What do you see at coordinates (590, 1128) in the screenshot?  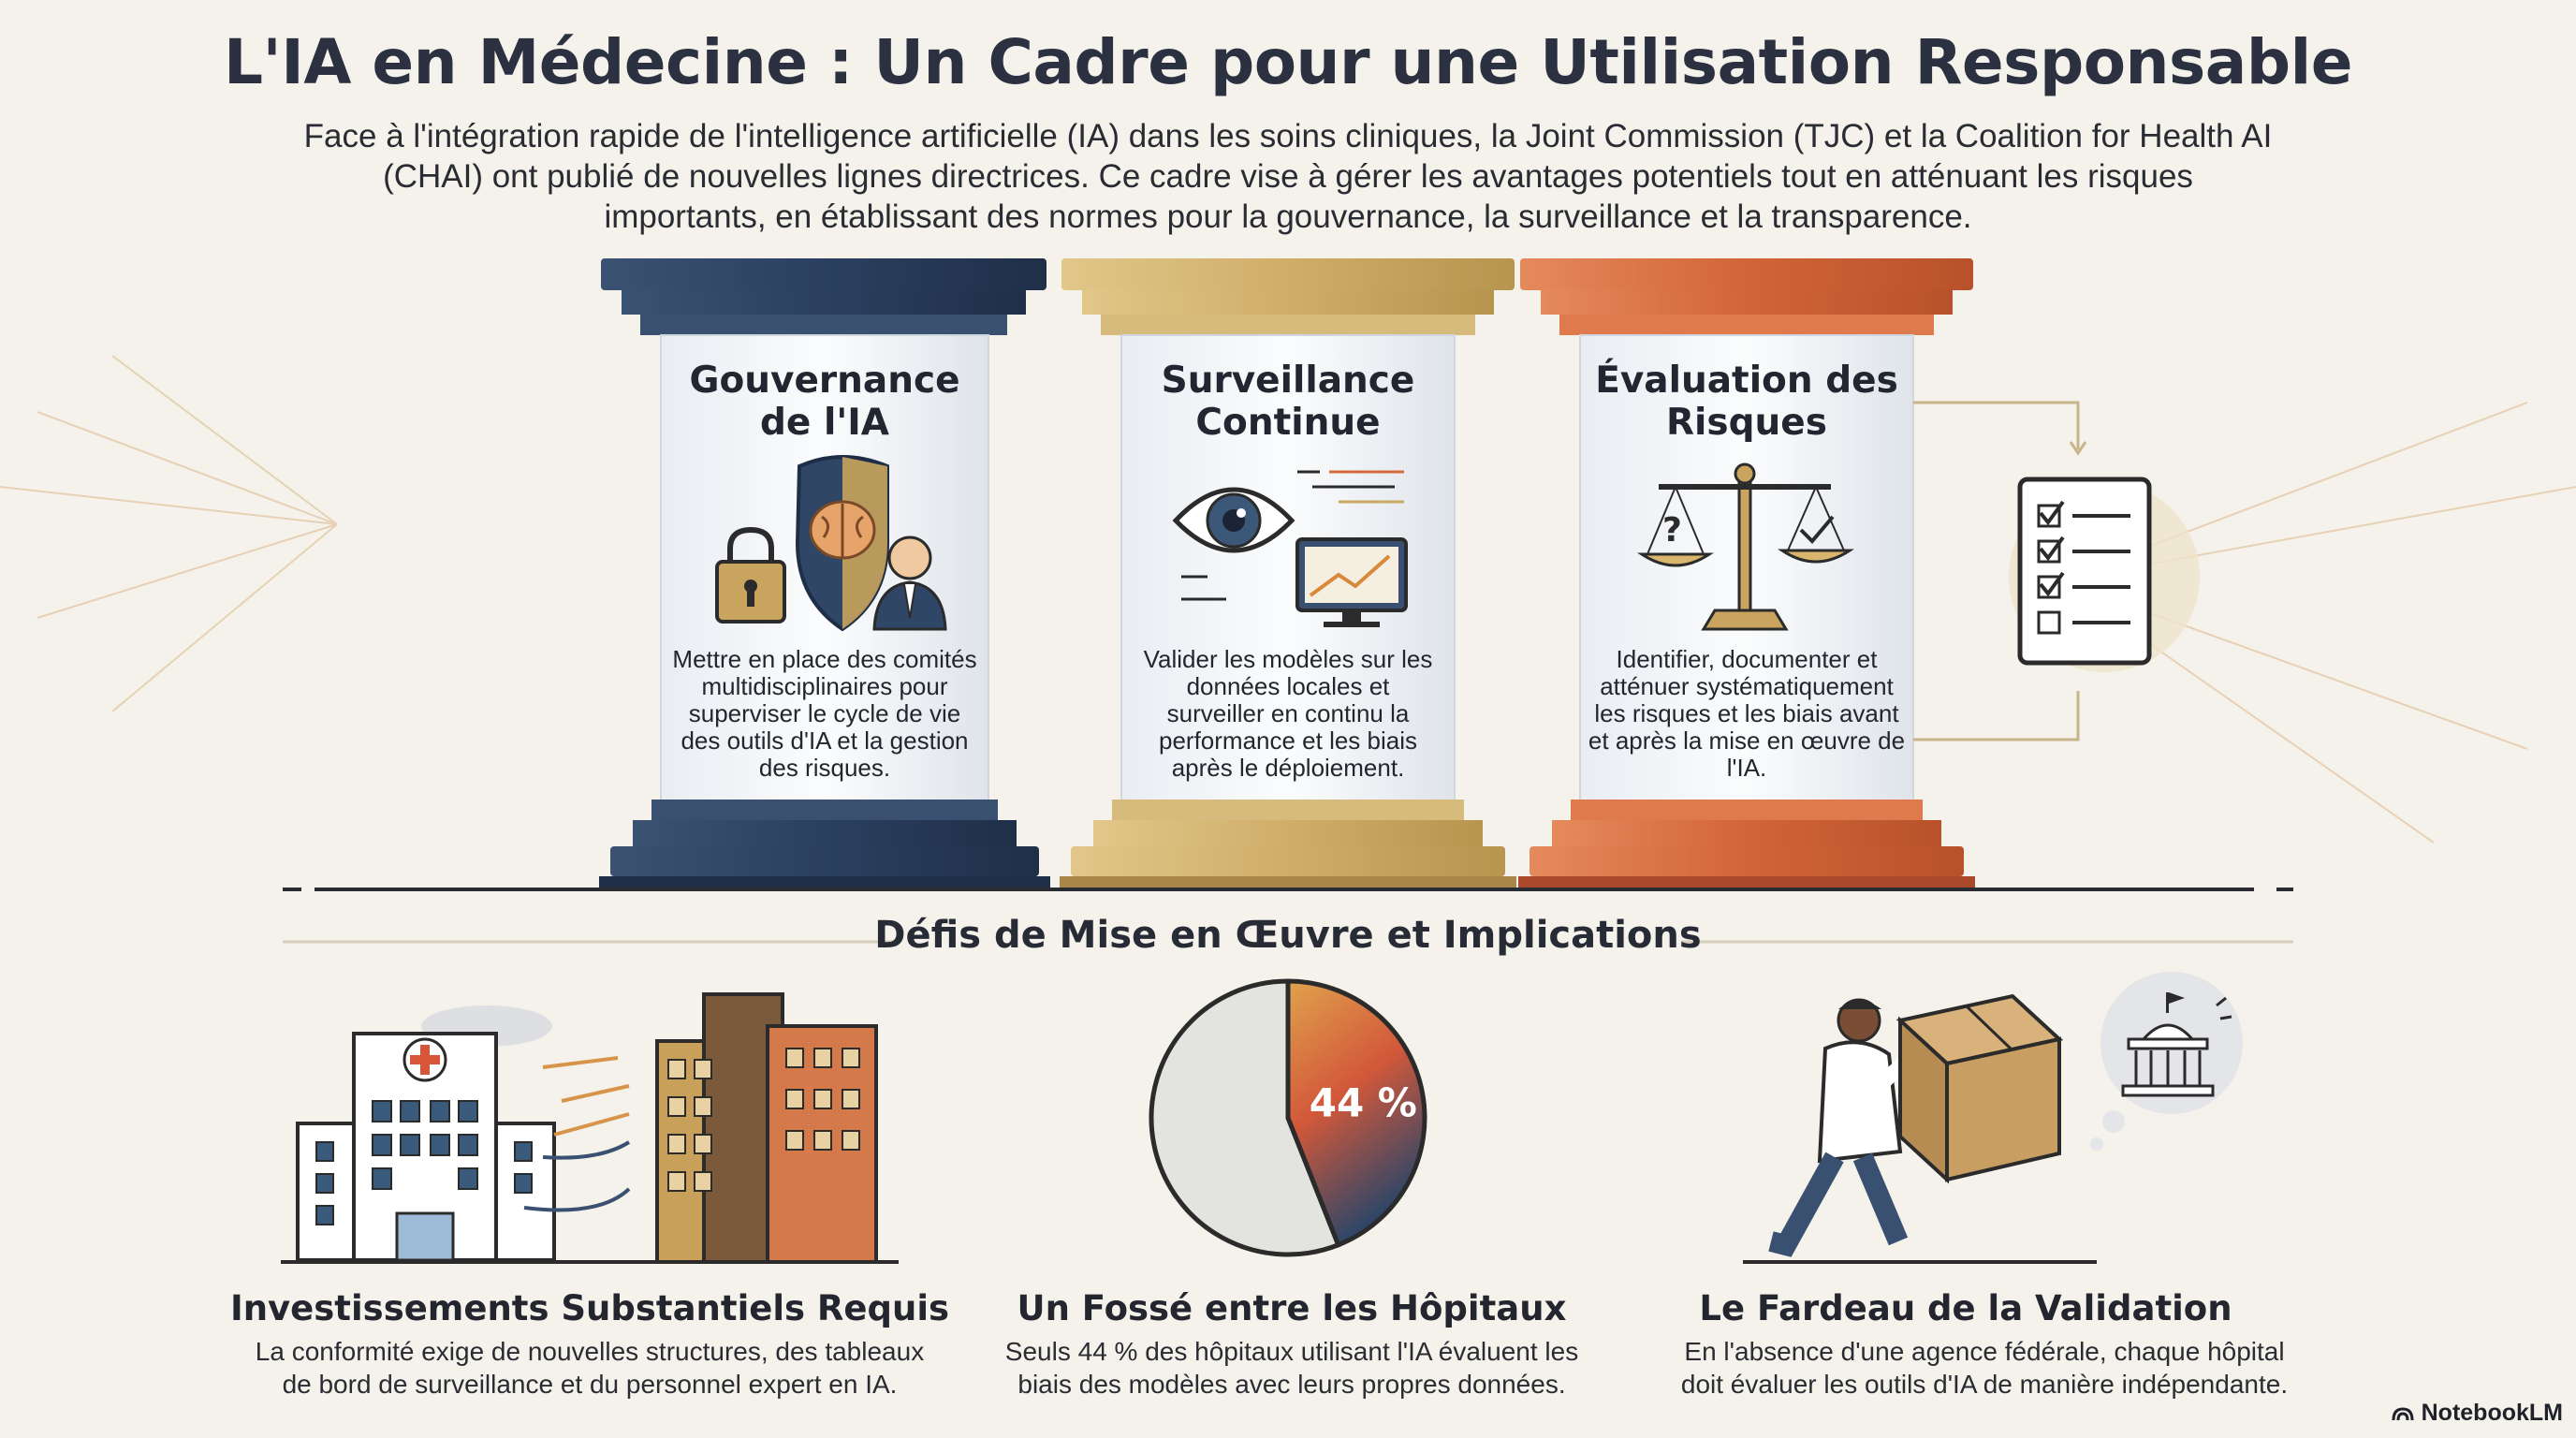 I see `hospital-buildings-icon` at bounding box center [590, 1128].